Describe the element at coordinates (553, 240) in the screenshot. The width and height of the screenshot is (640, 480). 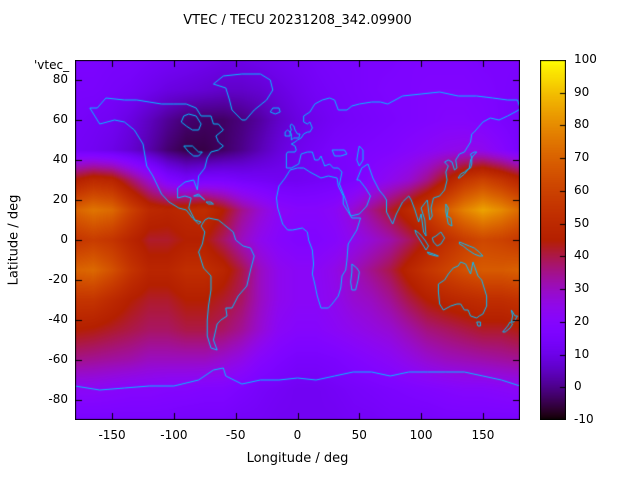
I see `colorbar-canvas` at that location.